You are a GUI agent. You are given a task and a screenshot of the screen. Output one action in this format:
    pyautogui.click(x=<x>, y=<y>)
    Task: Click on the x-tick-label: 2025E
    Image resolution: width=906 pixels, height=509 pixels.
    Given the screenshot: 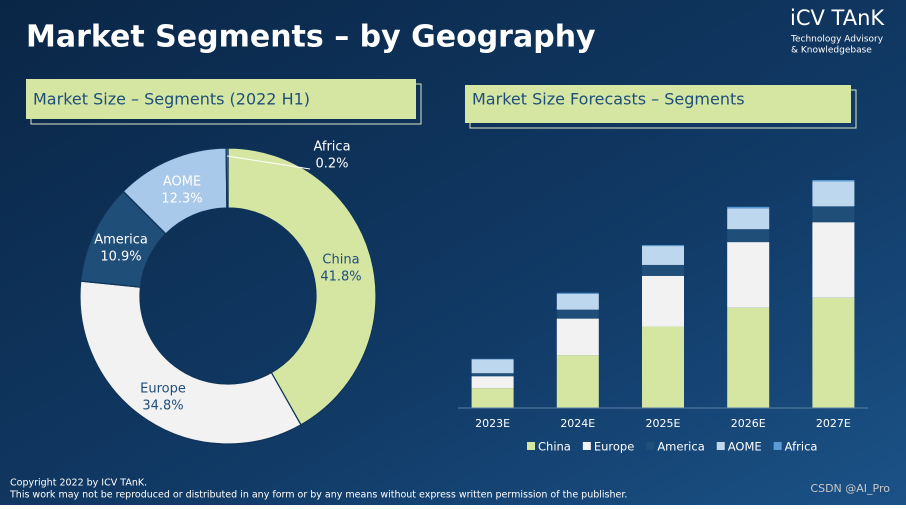 What is the action you would take?
    pyautogui.click(x=663, y=423)
    